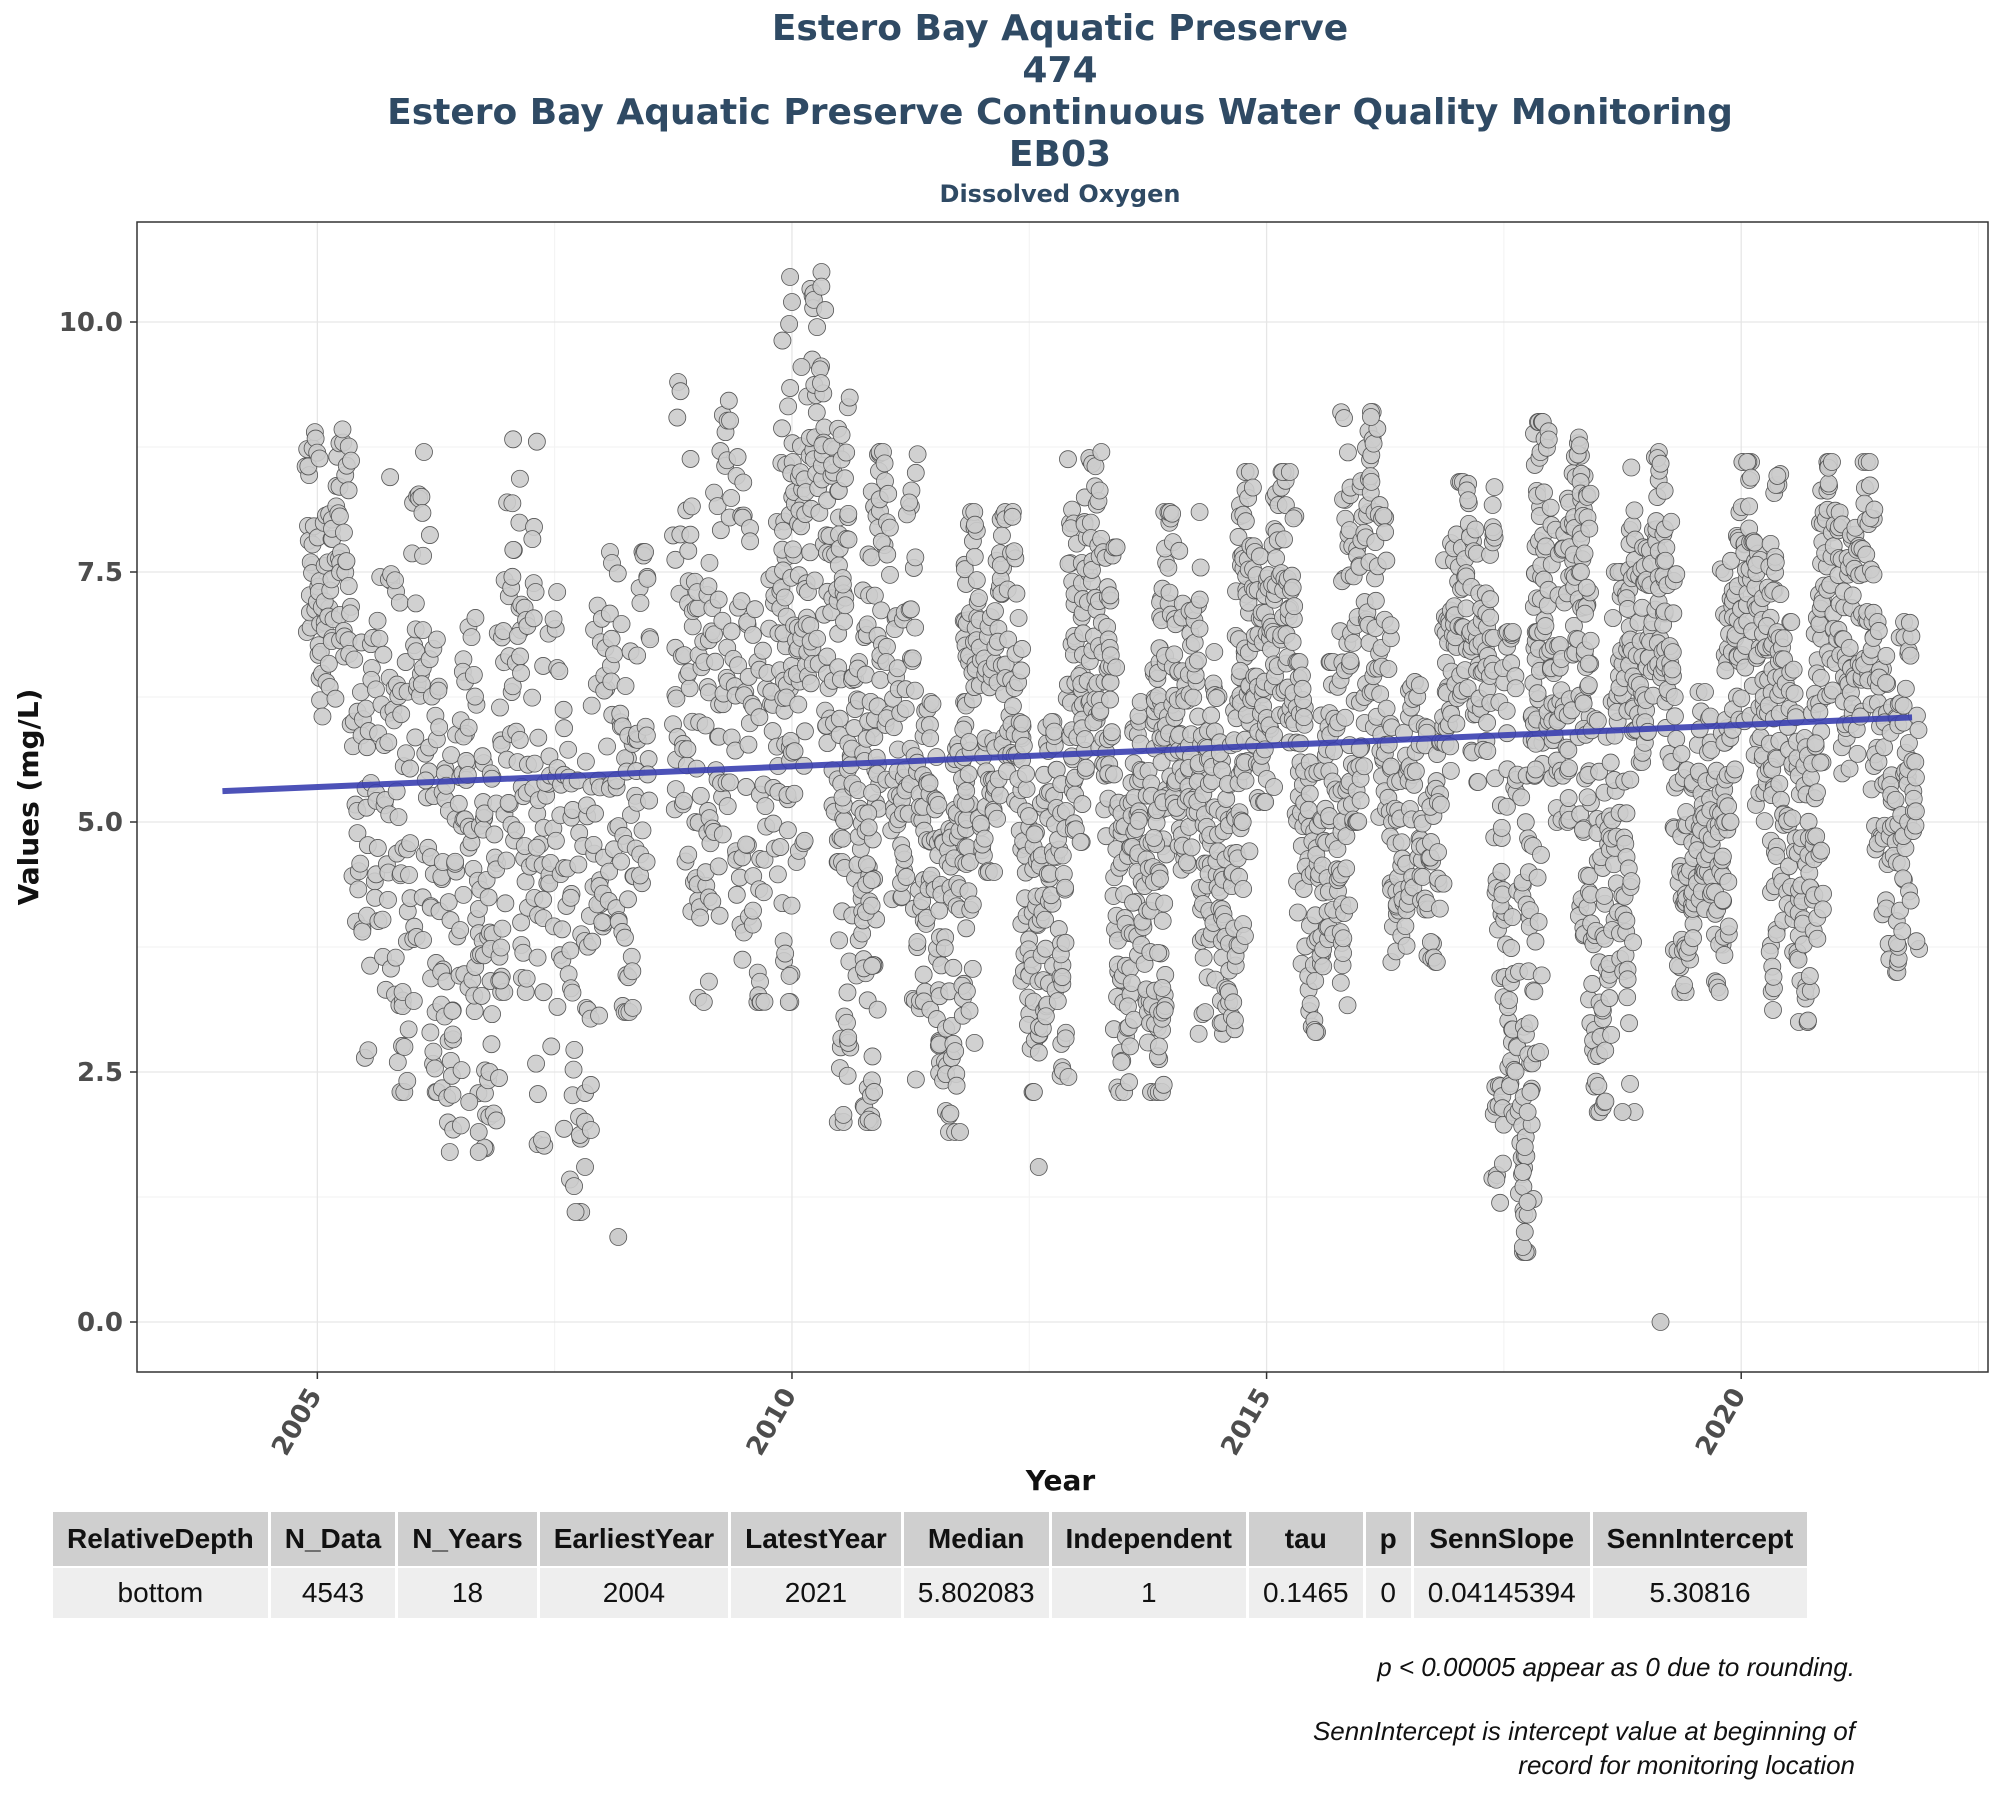 This screenshot has height=1800, width=2000. Describe the element at coordinates (1060, 28) in the screenshot. I see `chart-title-line-1: Estero Bay Aquatic Preserve` at that location.